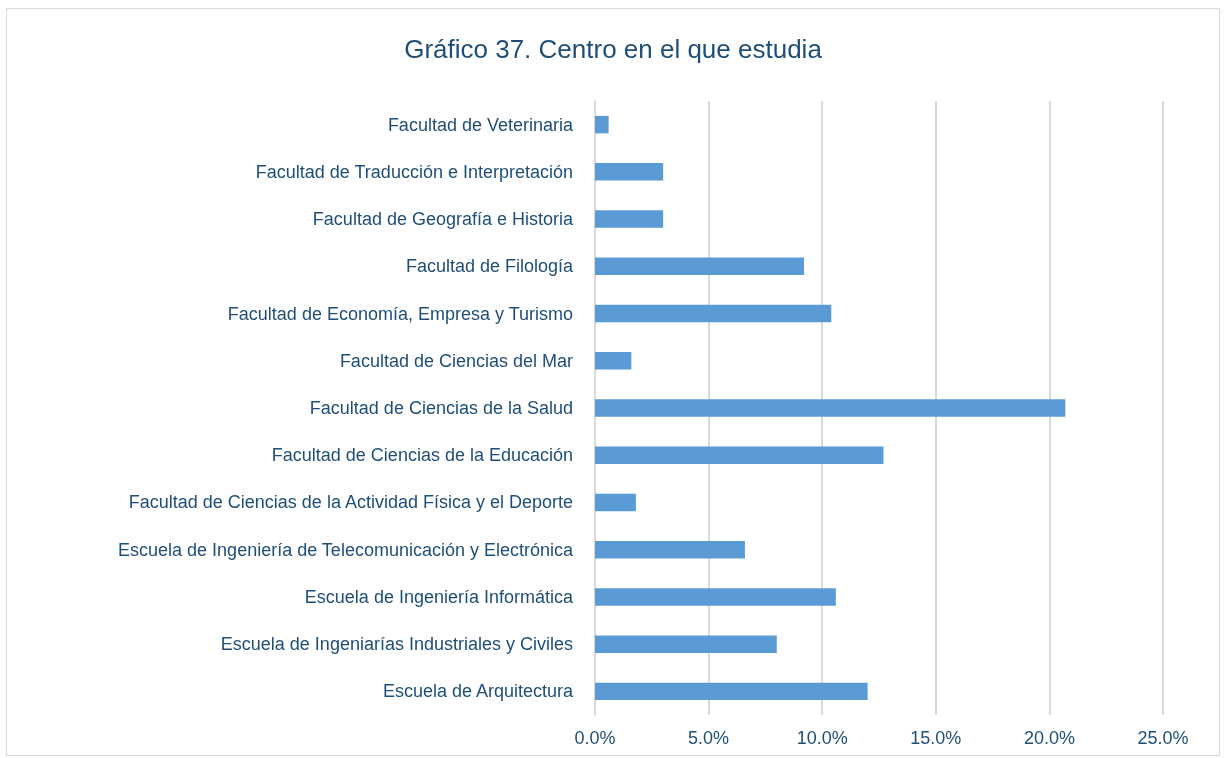 This screenshot has height=758, width=1228. I want to click on x-tick-label: 0.0%, so click(595, 738).